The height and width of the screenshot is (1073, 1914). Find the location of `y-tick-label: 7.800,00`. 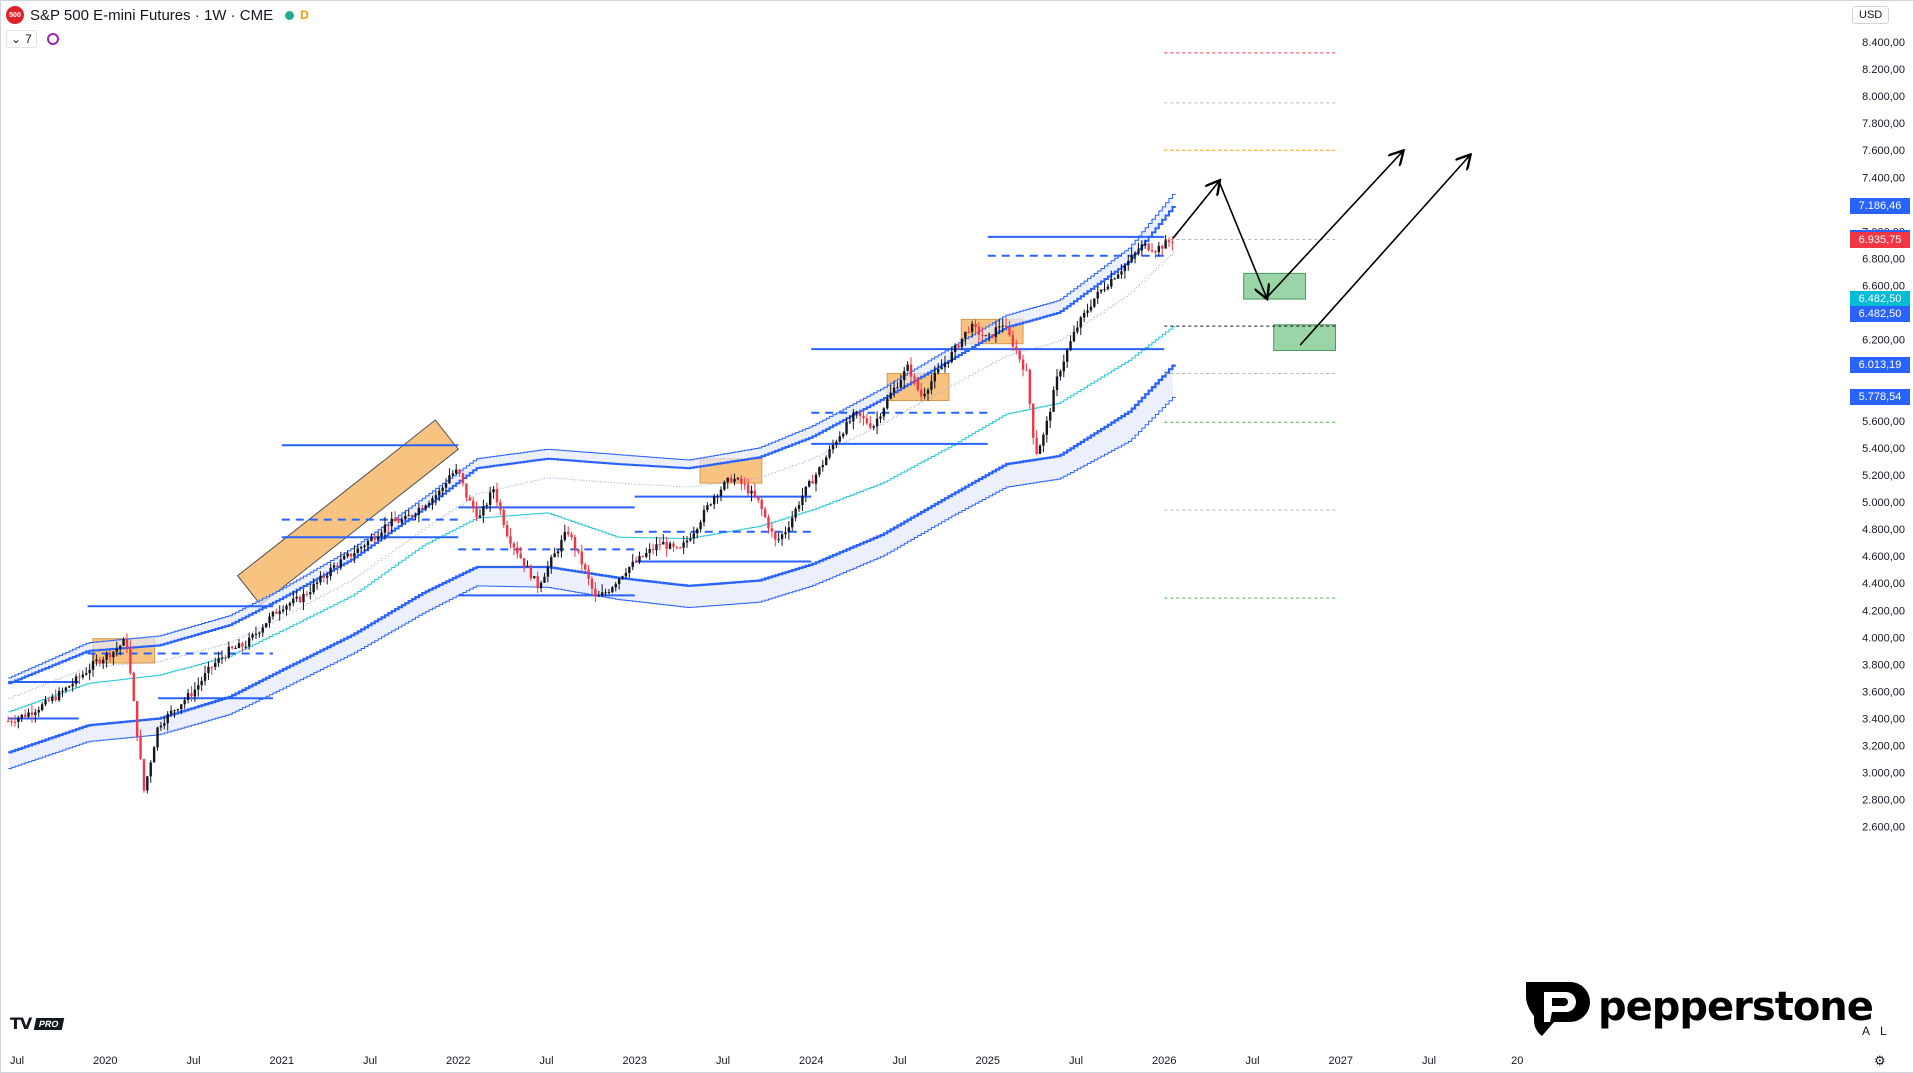

y-tick-label: 7.800,00 is located at coordinates (1883, 124).